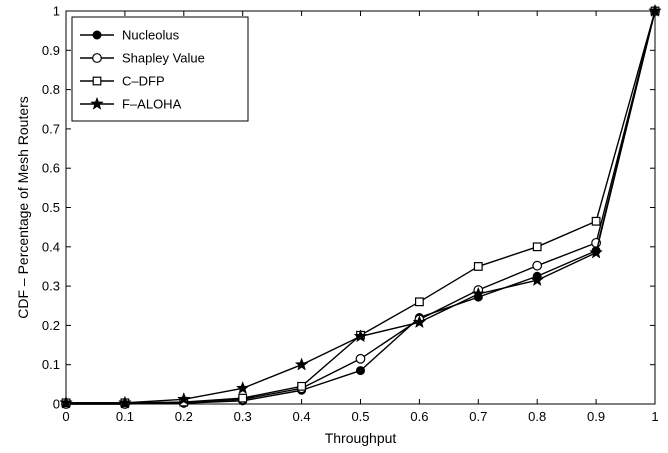 The width and height of the screenshot is (668, 453). What do you see at coordinates (302, 416) in the screenshot?
I see `x-tick-label: 0.4` at bounding box center [302, 416].